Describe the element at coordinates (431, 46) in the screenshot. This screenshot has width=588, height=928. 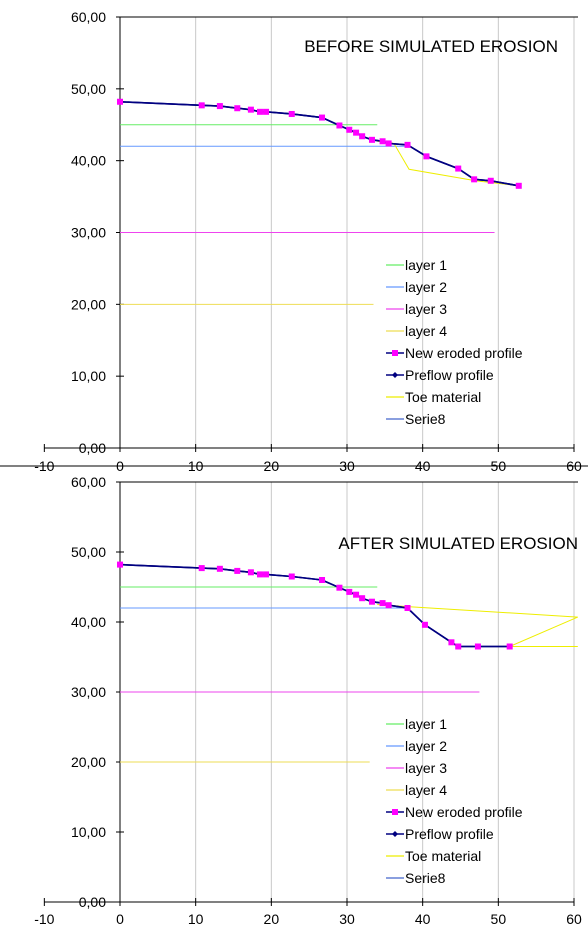
I see `chart-title: BEFORE SIMULATED EROSION` at that location.